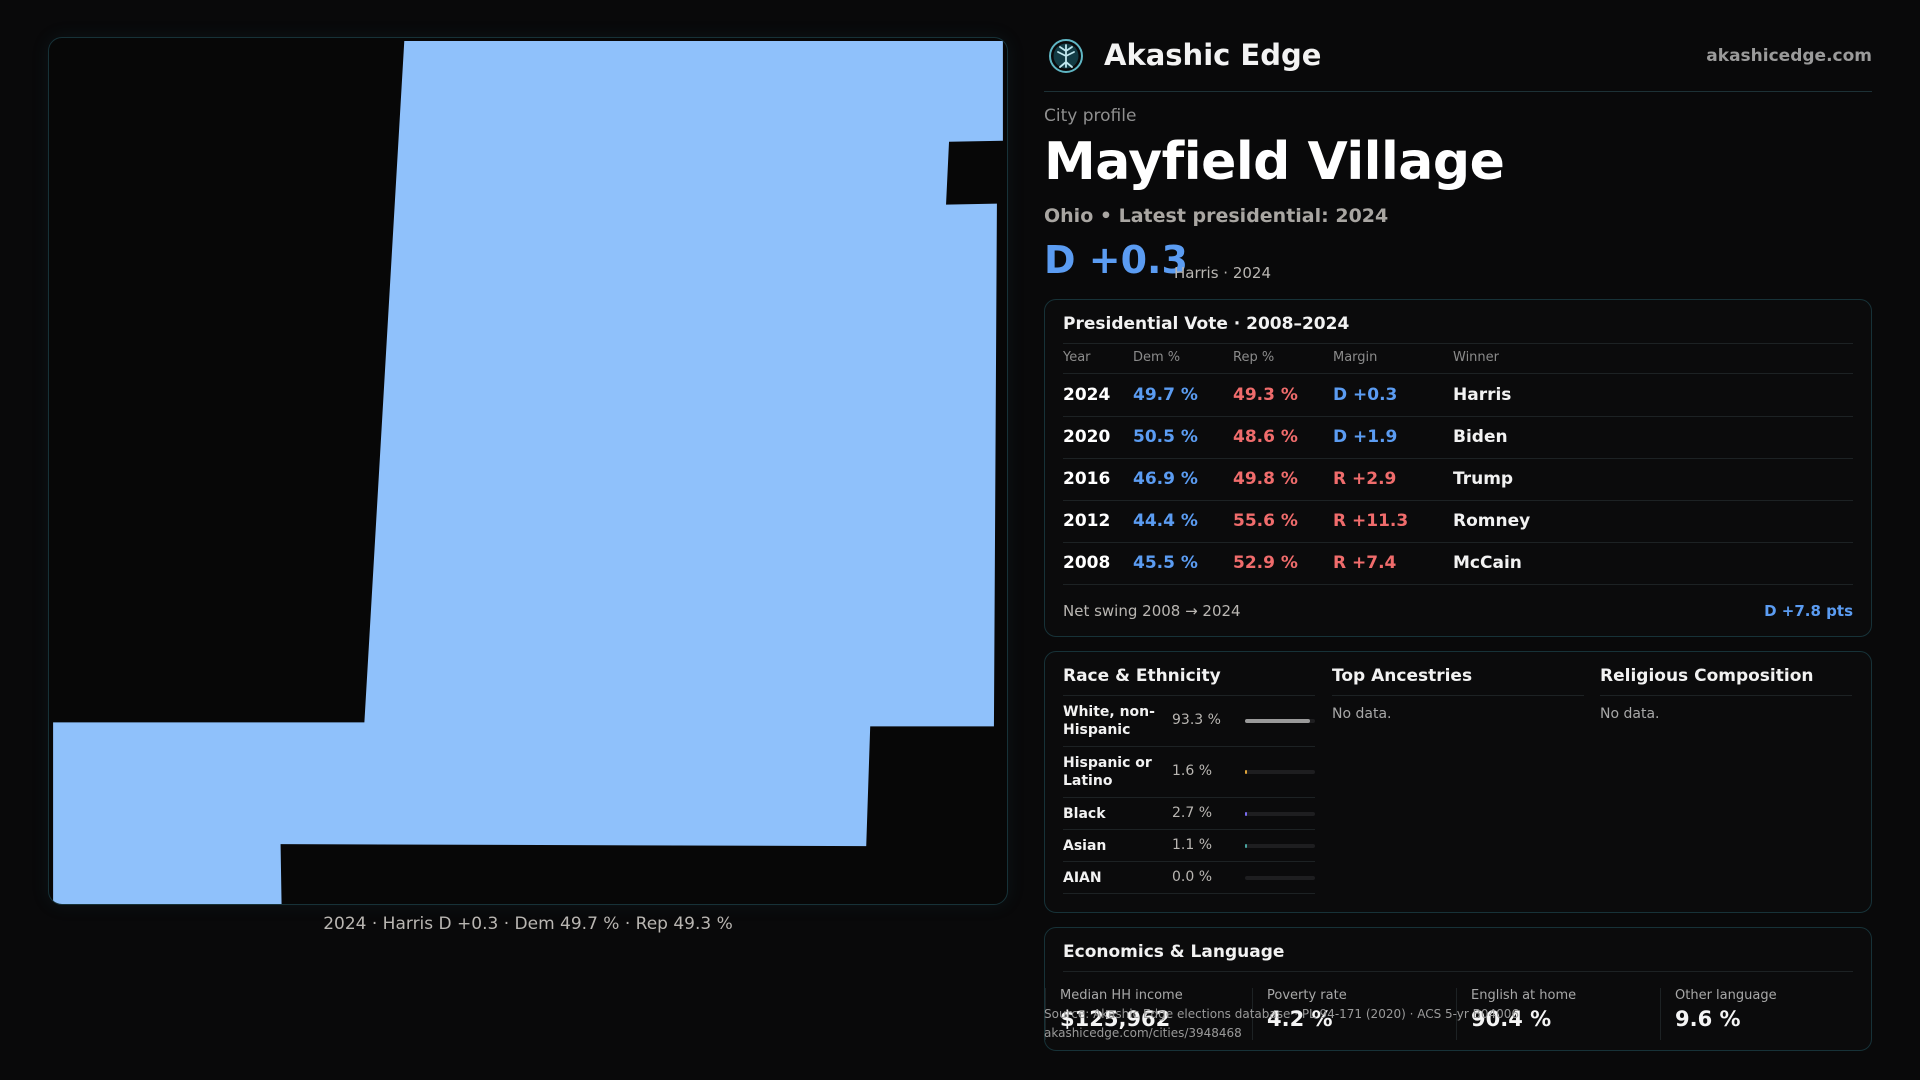  I want to click on cell-year: 2008, so click(1087, 563).